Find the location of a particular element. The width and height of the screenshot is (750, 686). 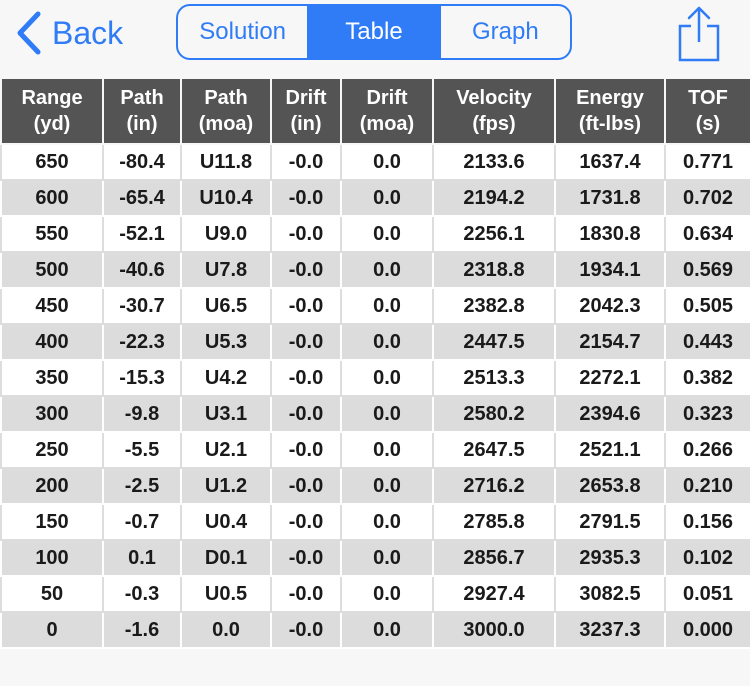

table-cell: 0.266 is located at coordinates (707, 450).